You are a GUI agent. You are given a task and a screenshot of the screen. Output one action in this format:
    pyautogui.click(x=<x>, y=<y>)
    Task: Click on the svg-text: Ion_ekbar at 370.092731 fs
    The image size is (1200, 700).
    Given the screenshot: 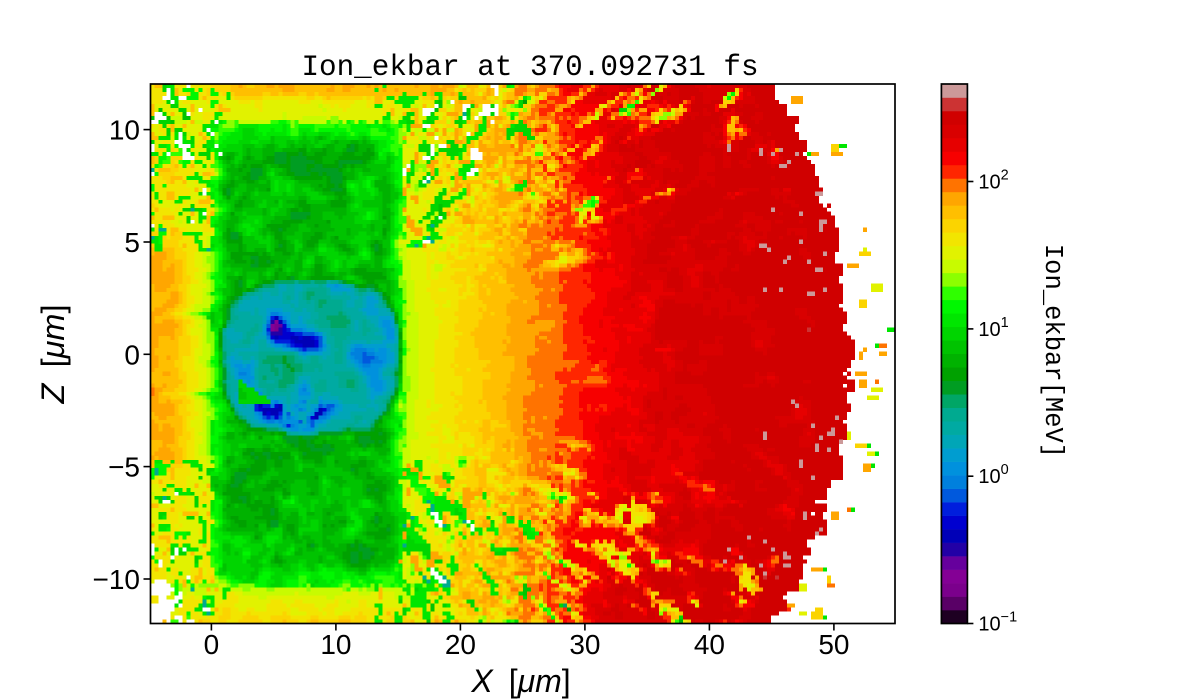 What is the action you would take?
    pyautogui.click(x=529, y=67)
    